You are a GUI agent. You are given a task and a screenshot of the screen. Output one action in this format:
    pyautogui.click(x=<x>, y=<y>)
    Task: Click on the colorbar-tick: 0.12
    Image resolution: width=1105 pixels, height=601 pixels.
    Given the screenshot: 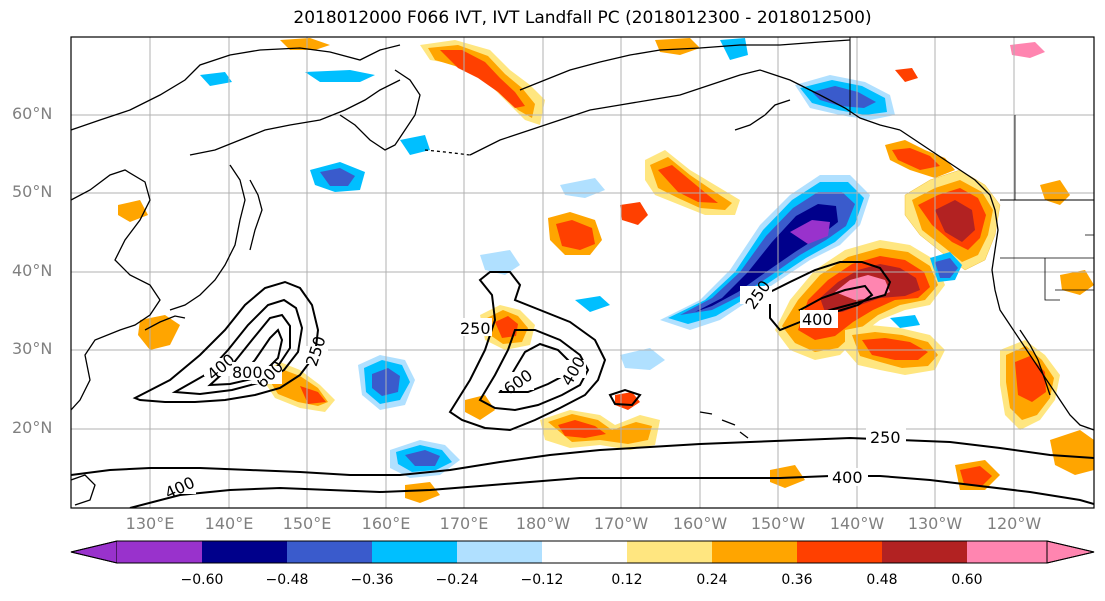 What is the action you would take?
    pyautogui.click(x=627, y=580)
    